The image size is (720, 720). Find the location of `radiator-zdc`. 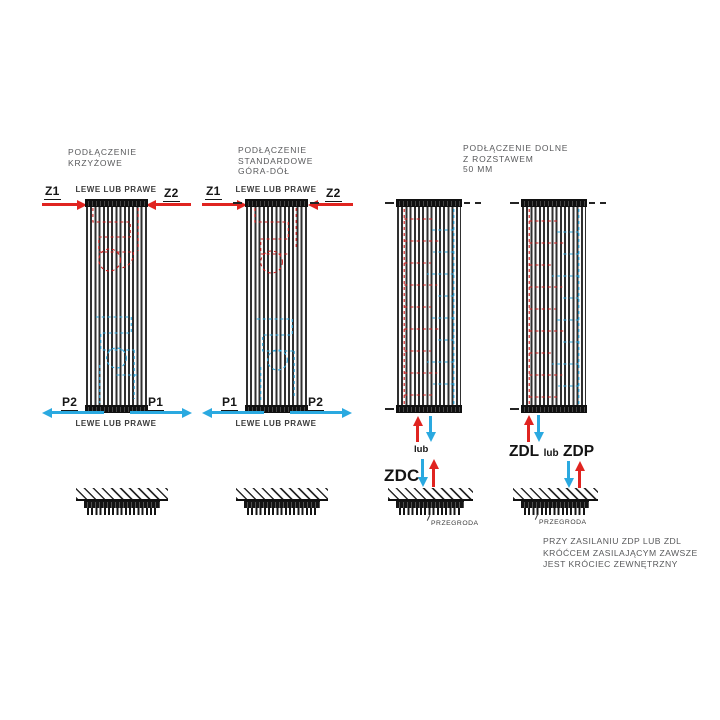

radiator-zdc is located at coordinates (429, 306).